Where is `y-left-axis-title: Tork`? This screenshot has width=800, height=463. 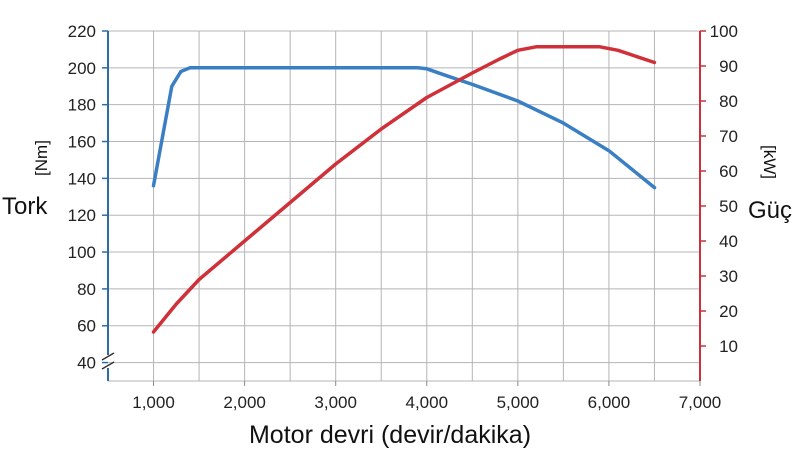
y-left-axis-title: Tork is located at coordinates (25, 206).